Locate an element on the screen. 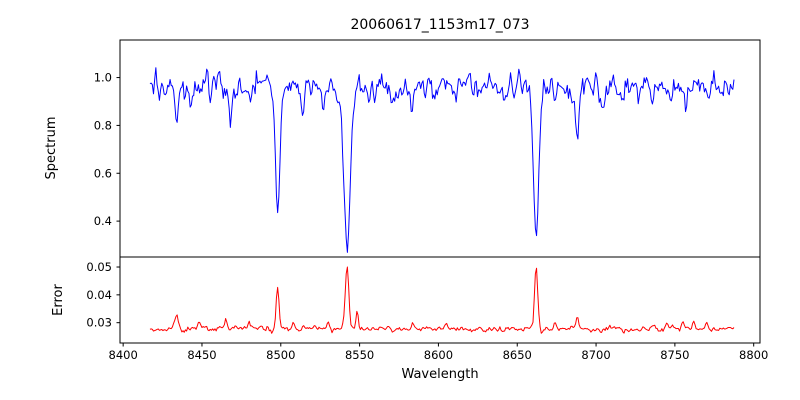 The height and width of the screenshot is (400, 800). plot-title: 20060617_1153m17_073 is located at coordinates (439, 25).